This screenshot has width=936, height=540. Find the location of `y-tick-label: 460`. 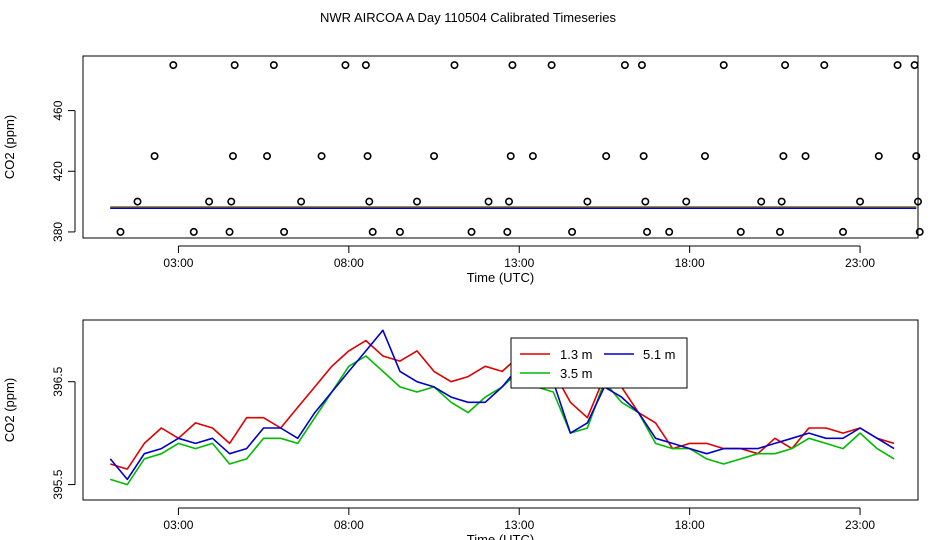

y-tick-label: 460 is located at coordinates (58, 110).